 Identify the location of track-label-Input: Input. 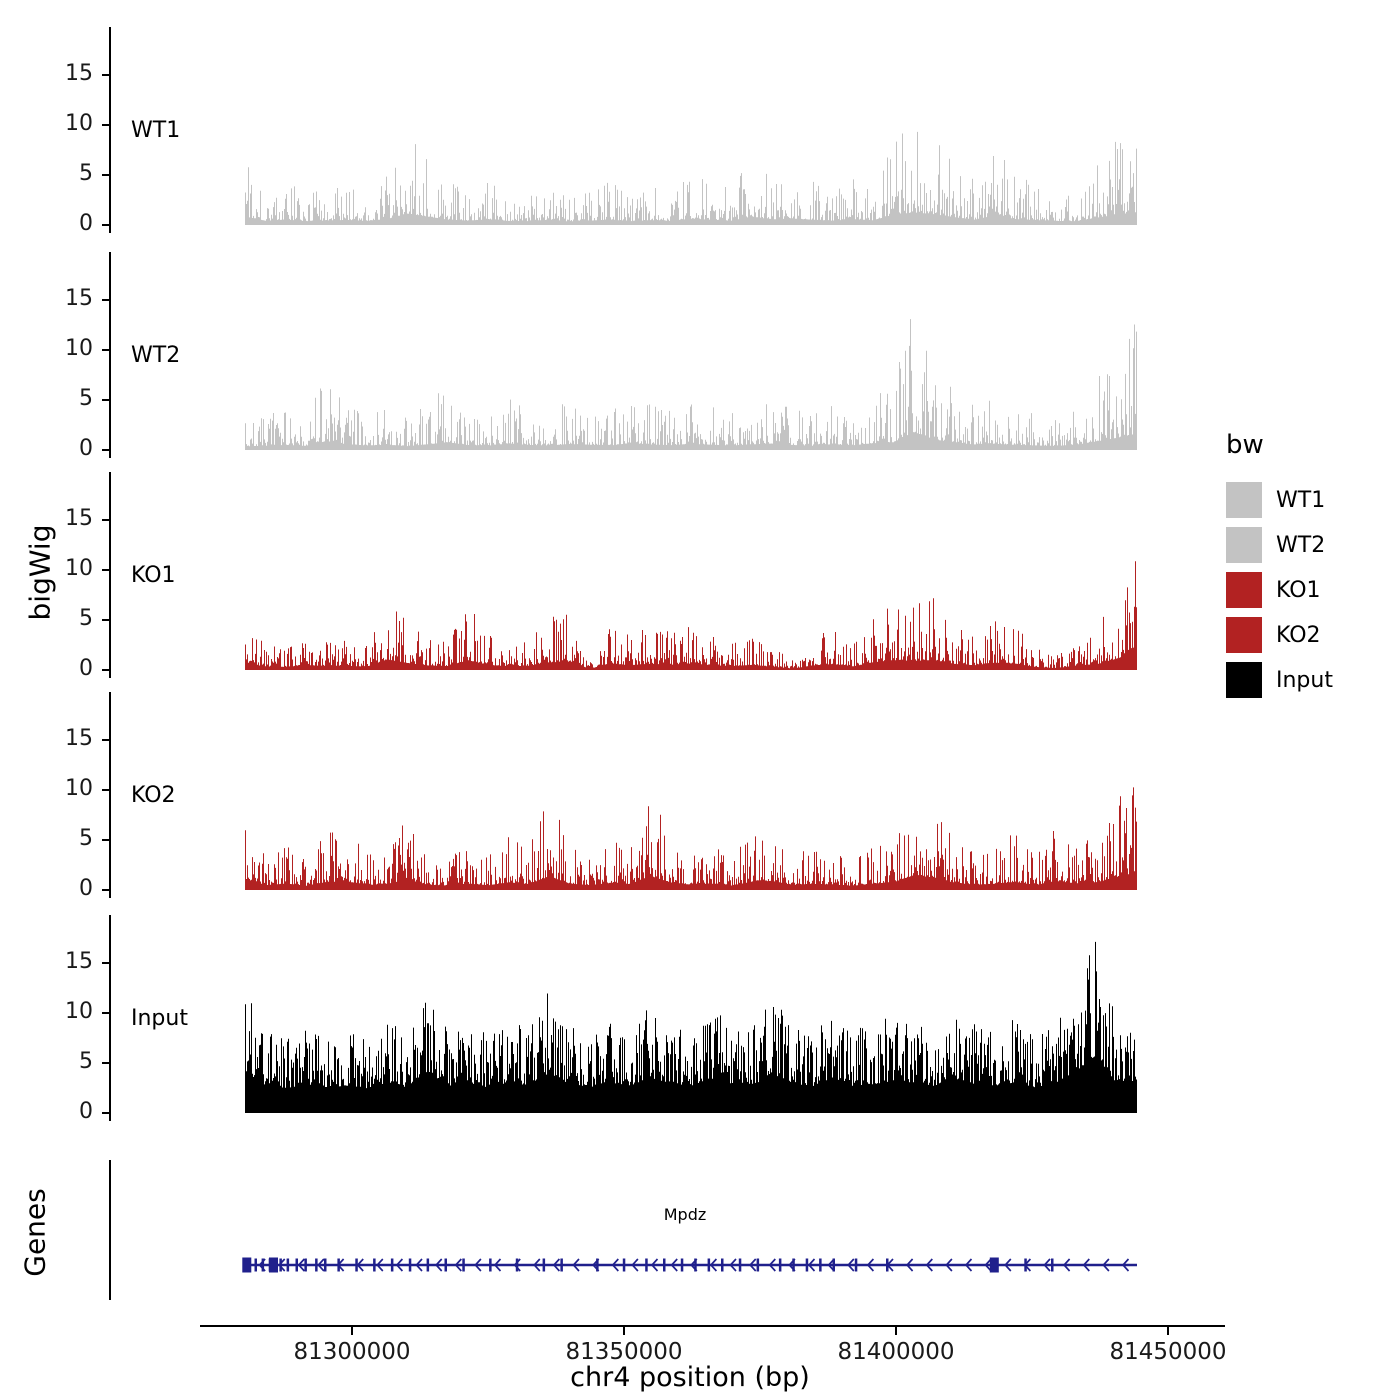
(159, 1018).